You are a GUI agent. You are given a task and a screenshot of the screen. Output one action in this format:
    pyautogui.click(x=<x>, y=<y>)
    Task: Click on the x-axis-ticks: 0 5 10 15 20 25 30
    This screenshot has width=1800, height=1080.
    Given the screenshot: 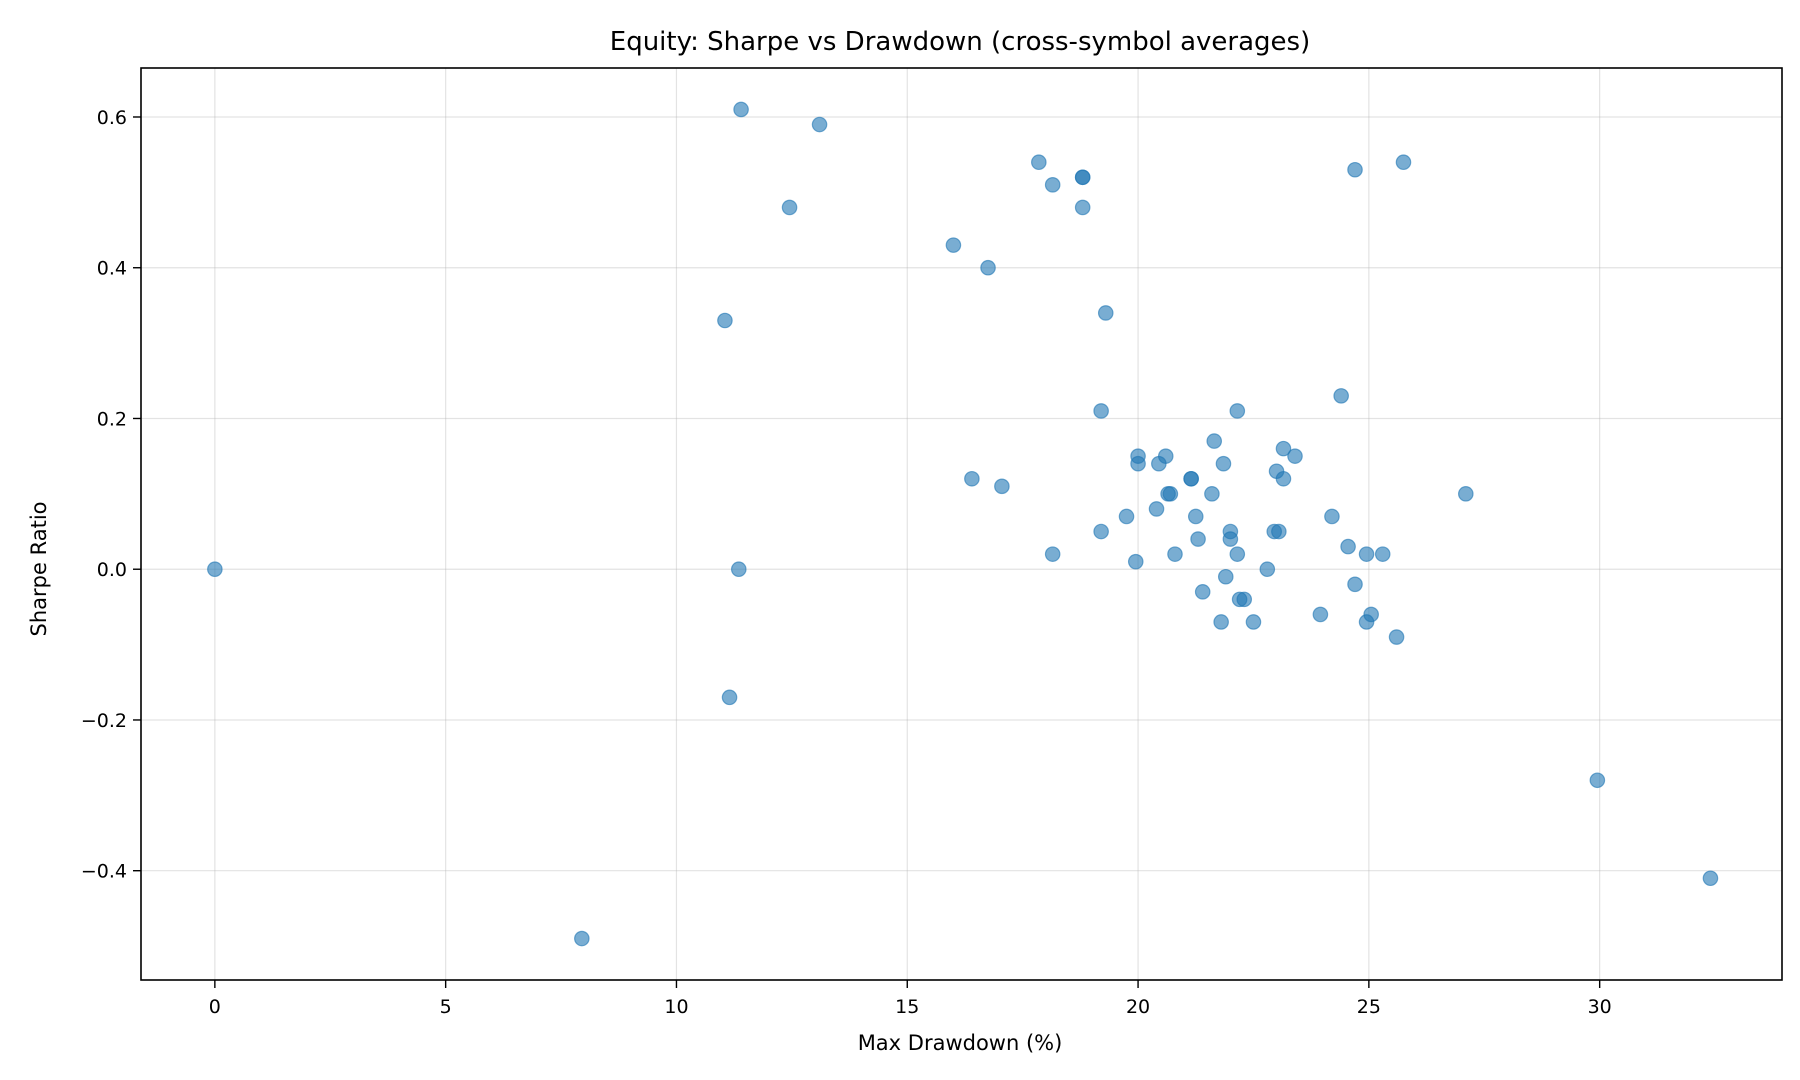 What is the action you would take?
    pyautogui.click(x=910, y=999)
    